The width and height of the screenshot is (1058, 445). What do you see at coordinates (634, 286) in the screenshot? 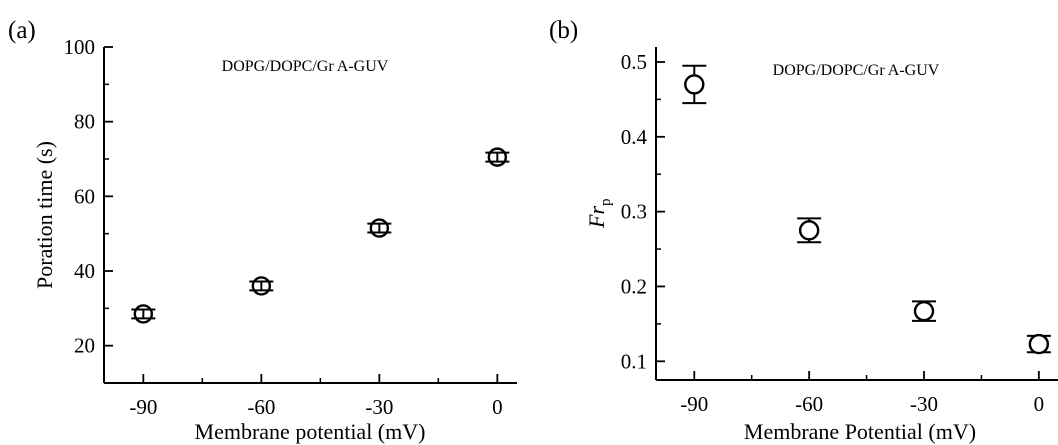
I see `panel-b-y-tick-label: 0.2` at bounding box center [634, 286].